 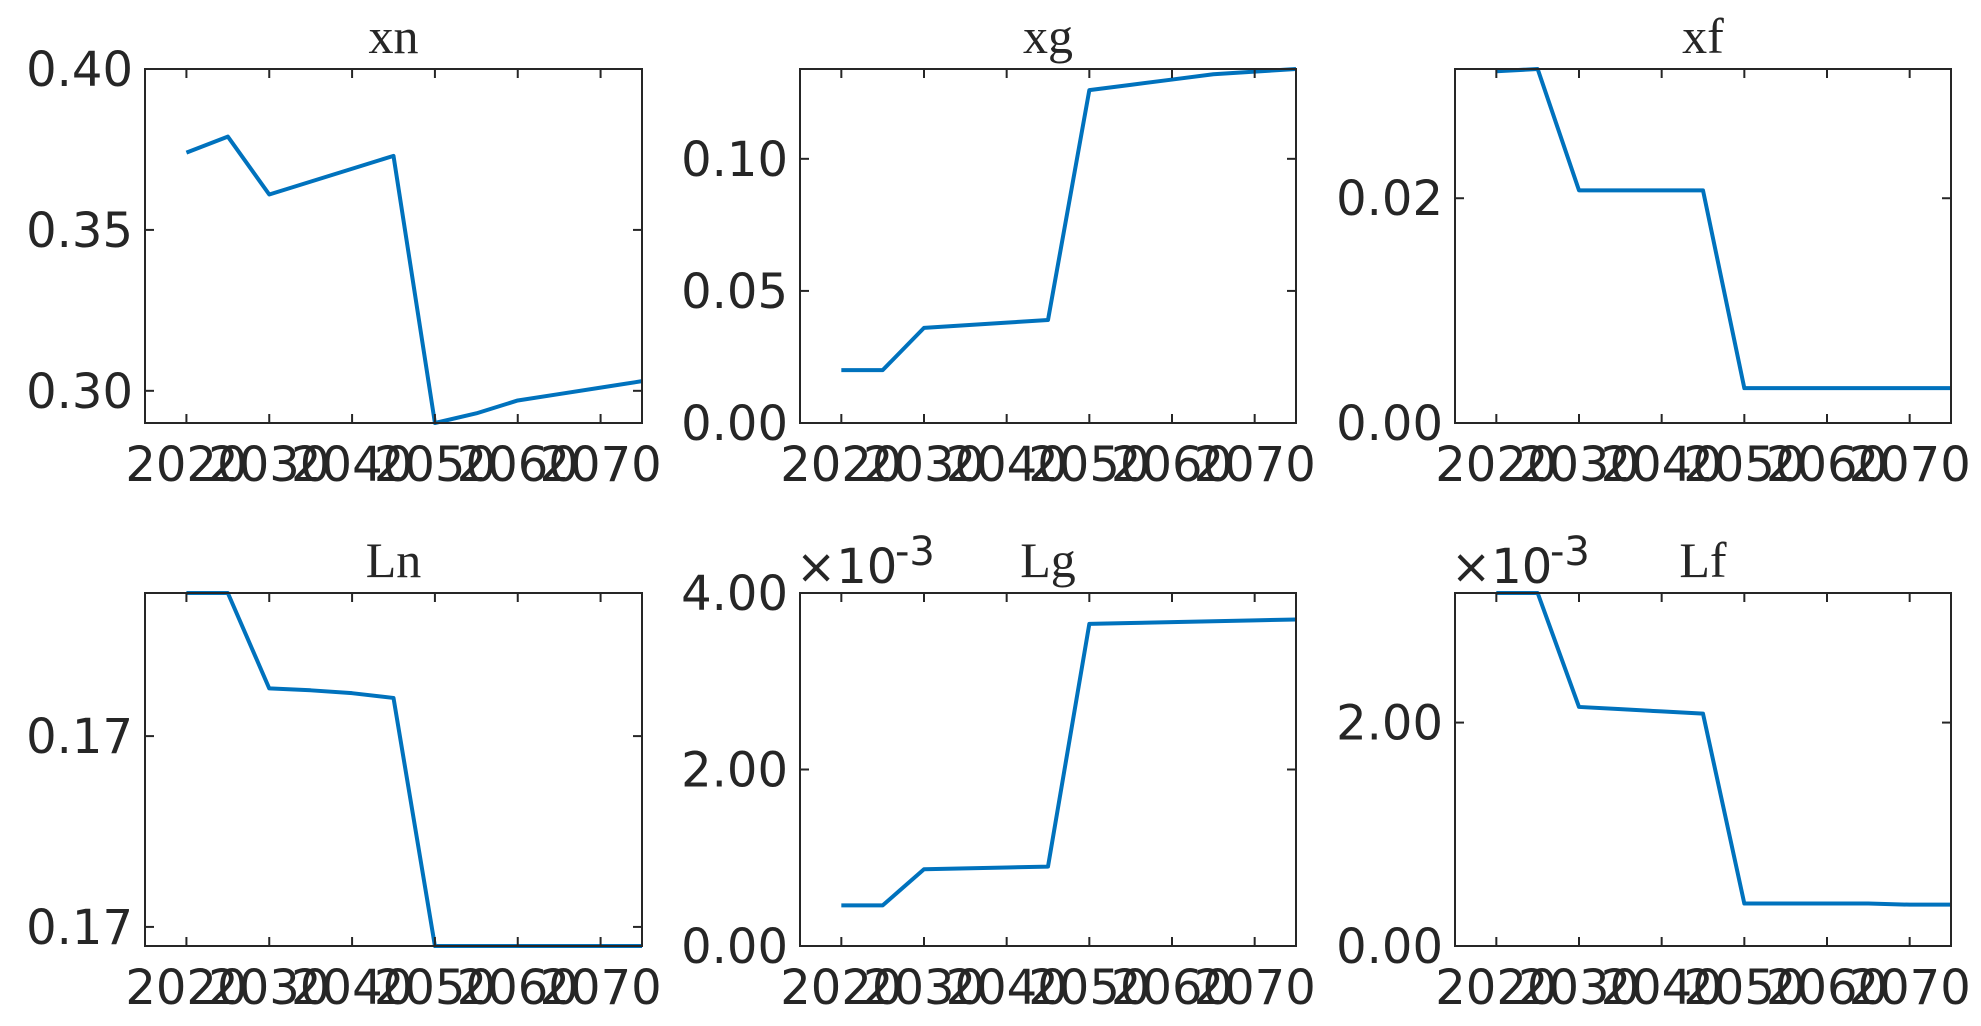 What do you see at coordinates (79, 70) in the screenshot?
I see `y-tick-label: 0.40` at bounding box center [79, 70].